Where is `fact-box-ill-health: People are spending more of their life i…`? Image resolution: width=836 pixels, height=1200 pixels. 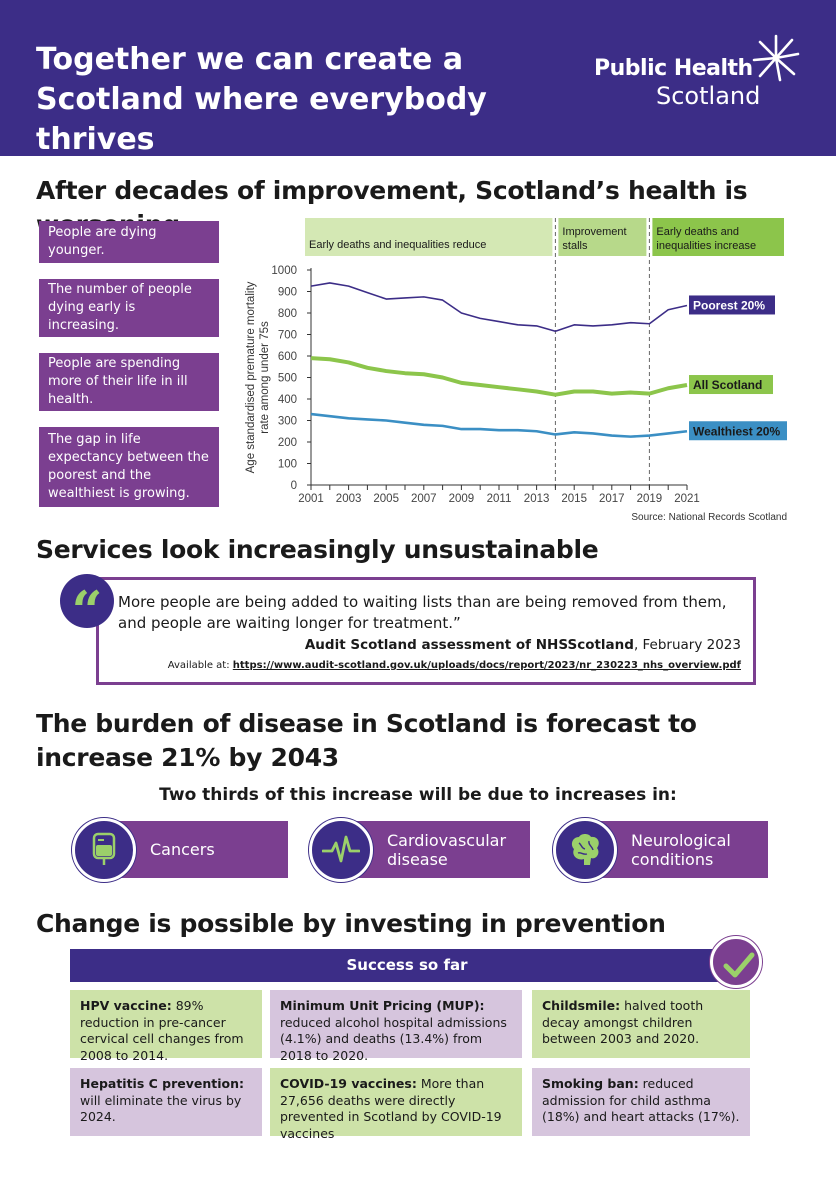
fact-box-ill-health: People are spending more of their life i… is located at coordinates (129, 382).